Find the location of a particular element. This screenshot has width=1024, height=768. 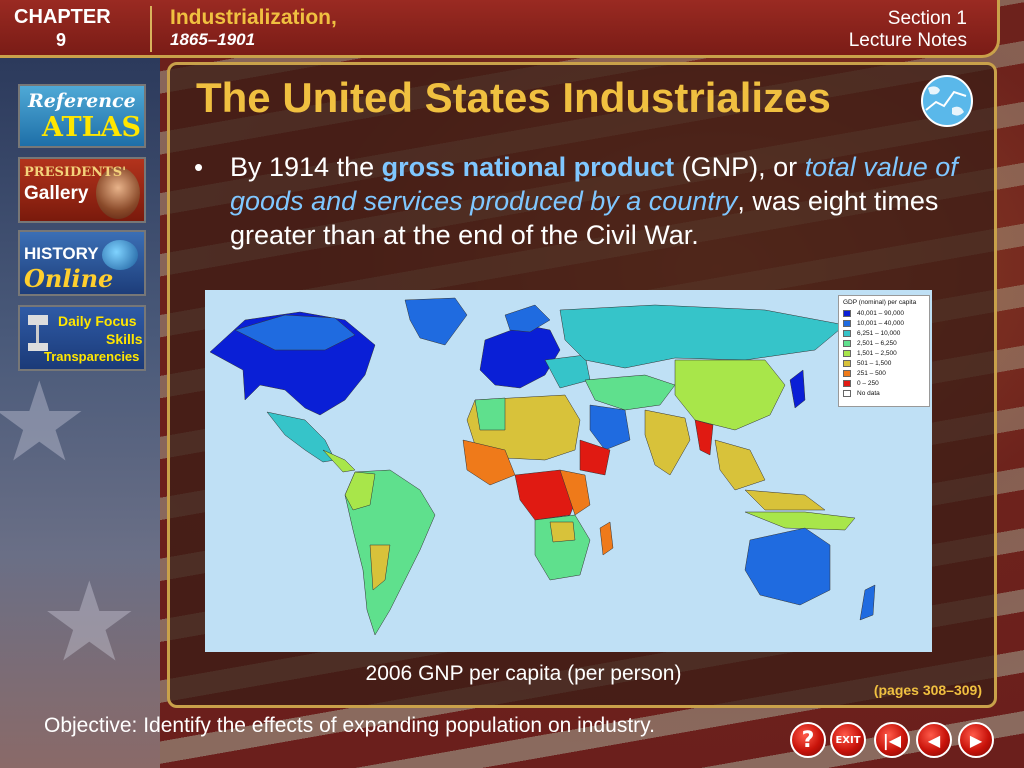

daily-focus-skills-button: Daily Focus Skills Transparencies is located at coordinates (82, 338).